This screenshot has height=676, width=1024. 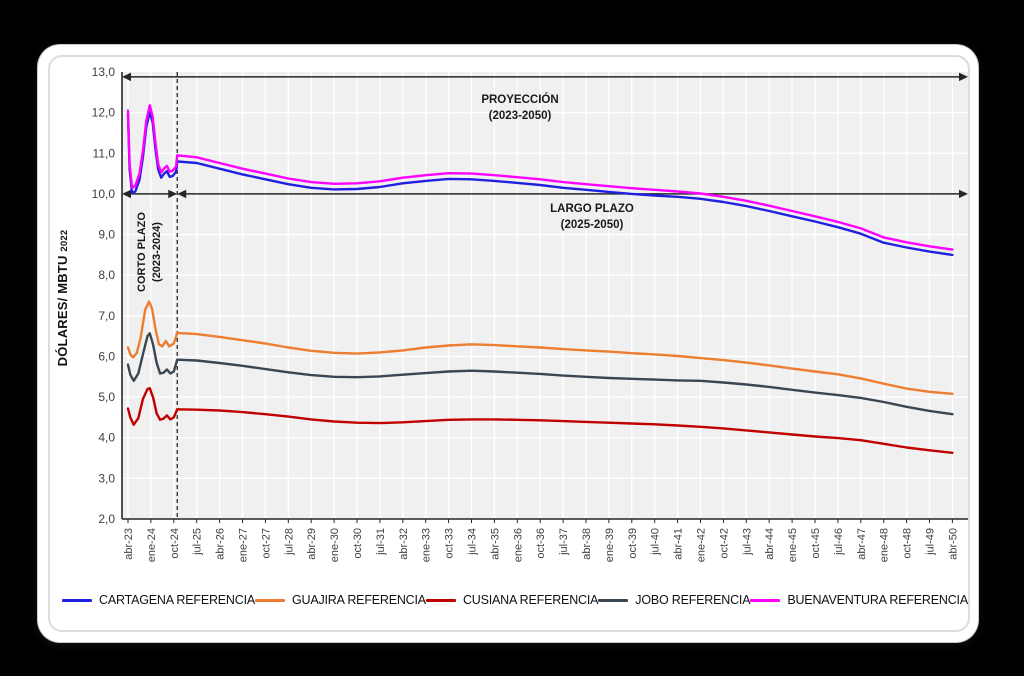 What do you see at coordinates (541, 543) in the screenshot?
I see `x-tick-label: oct-36` at bounding box center [541, 543].